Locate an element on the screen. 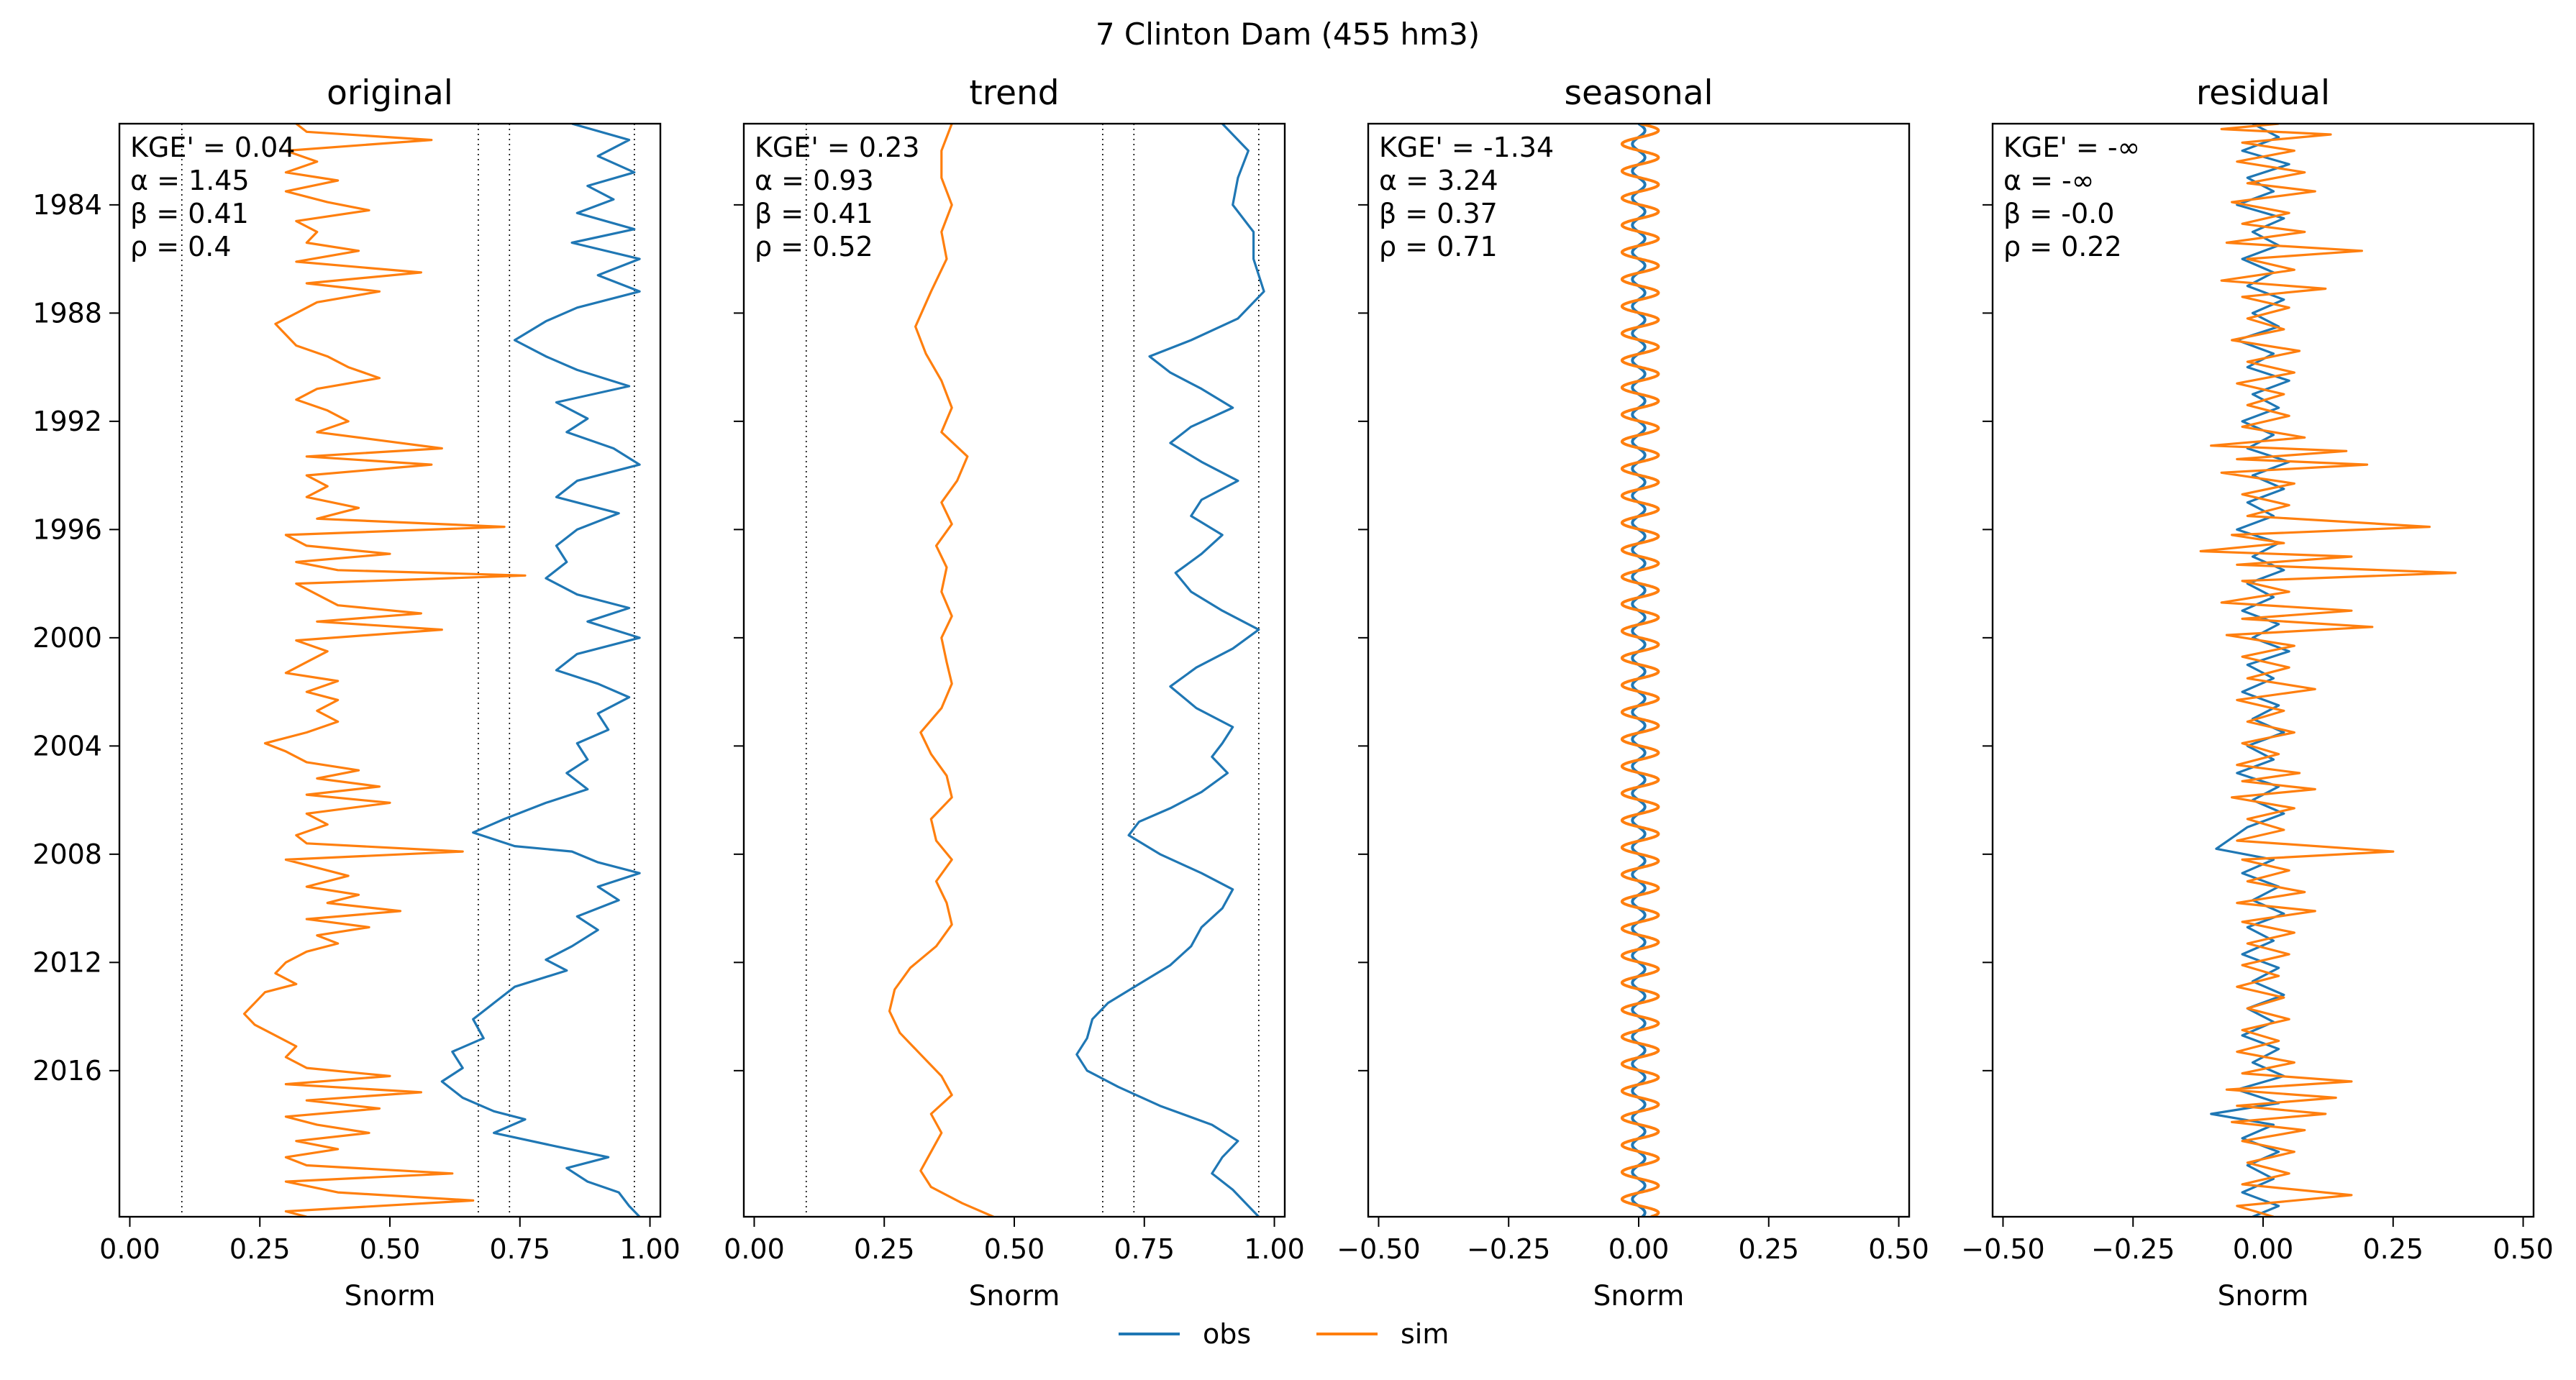 The width and height of the screenshot is (2576, 1380). panel-title: residual is located at coordinates (2263, 93).